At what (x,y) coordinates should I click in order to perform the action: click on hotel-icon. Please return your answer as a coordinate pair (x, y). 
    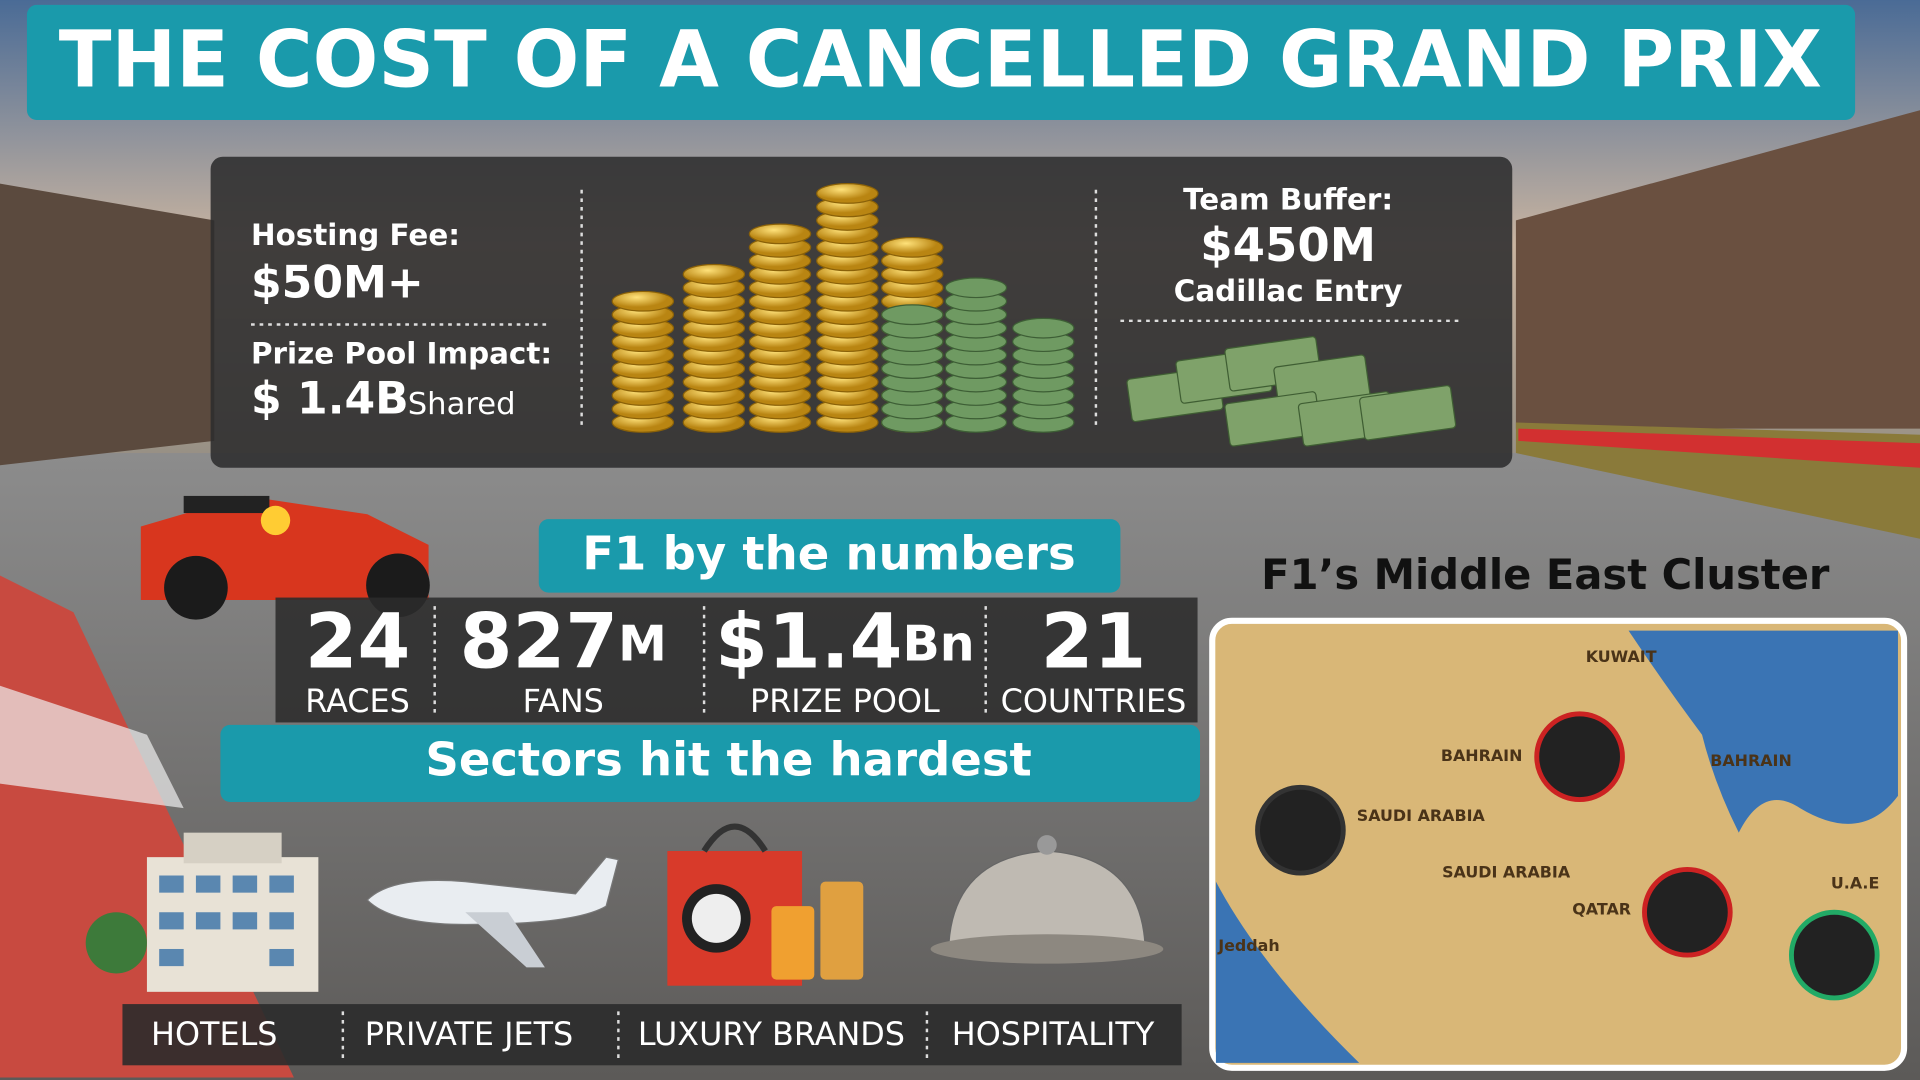
    Looking at the image, I should click on (202, 912).